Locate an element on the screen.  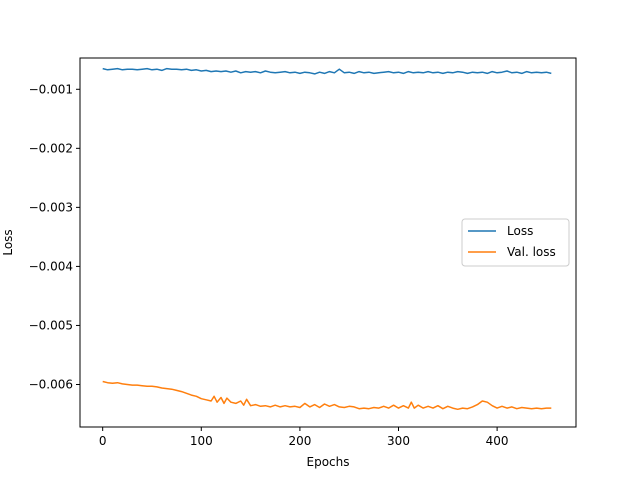
x-axis-ticks: 0 100 200 300 400 is located at coordinates (304, 437).